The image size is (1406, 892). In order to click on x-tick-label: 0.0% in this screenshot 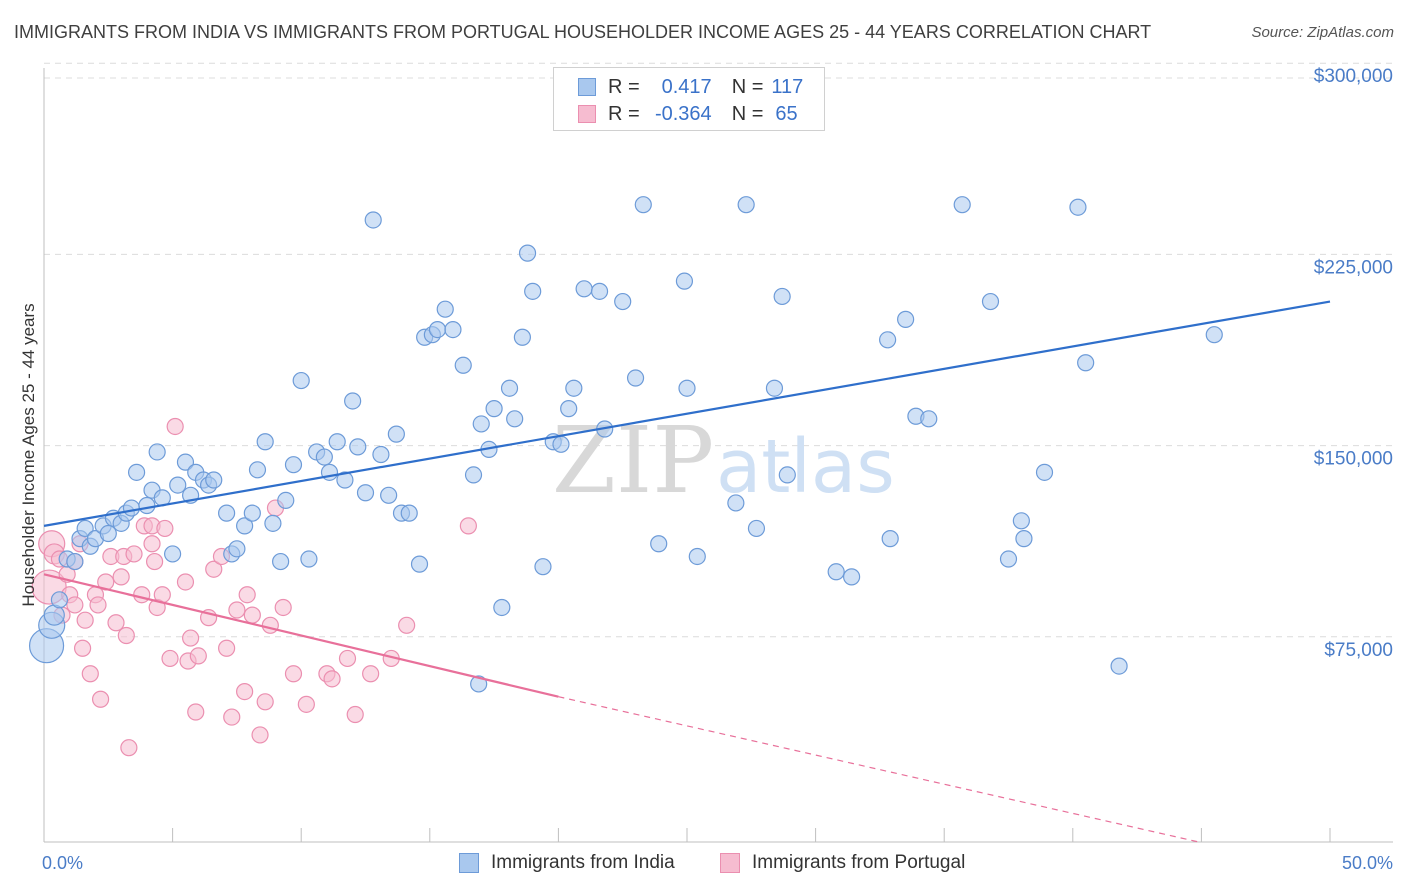, I will do `click(62, 863)`.